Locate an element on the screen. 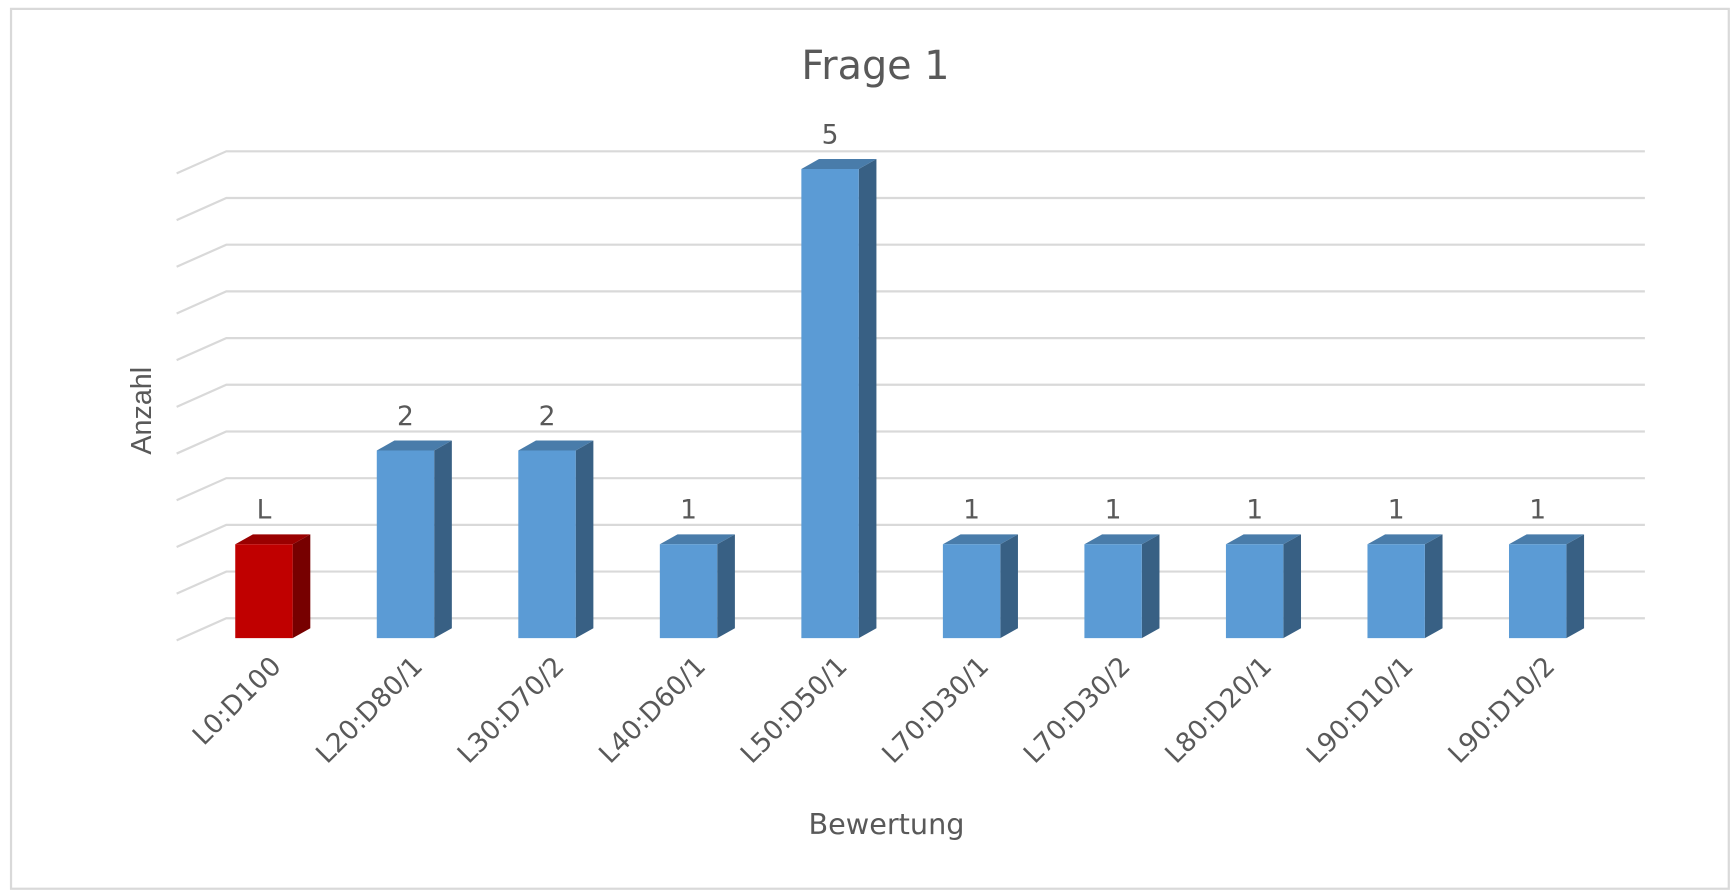 This screenshot has height=891, width=1731. data-label: L is located at coordinates (264, 510).